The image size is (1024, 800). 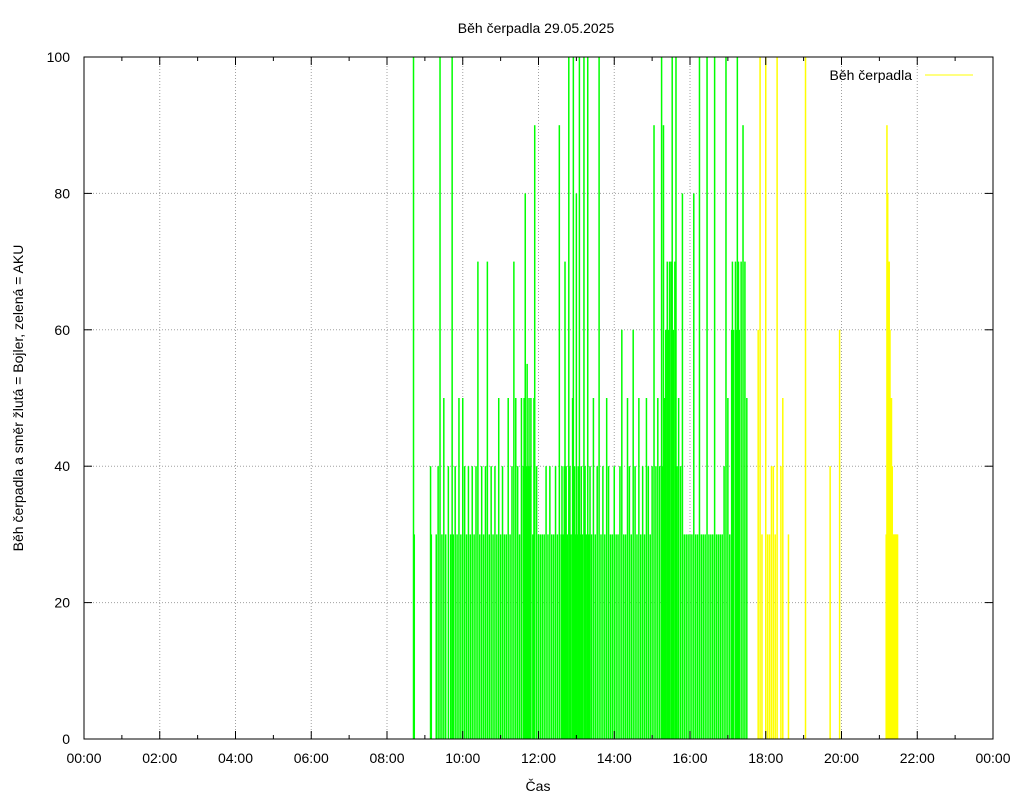 What do you see at coordinates (917, 758) in the screenshot?
I see `x-tick-label: 22:00` at bounding box center [917, 758].